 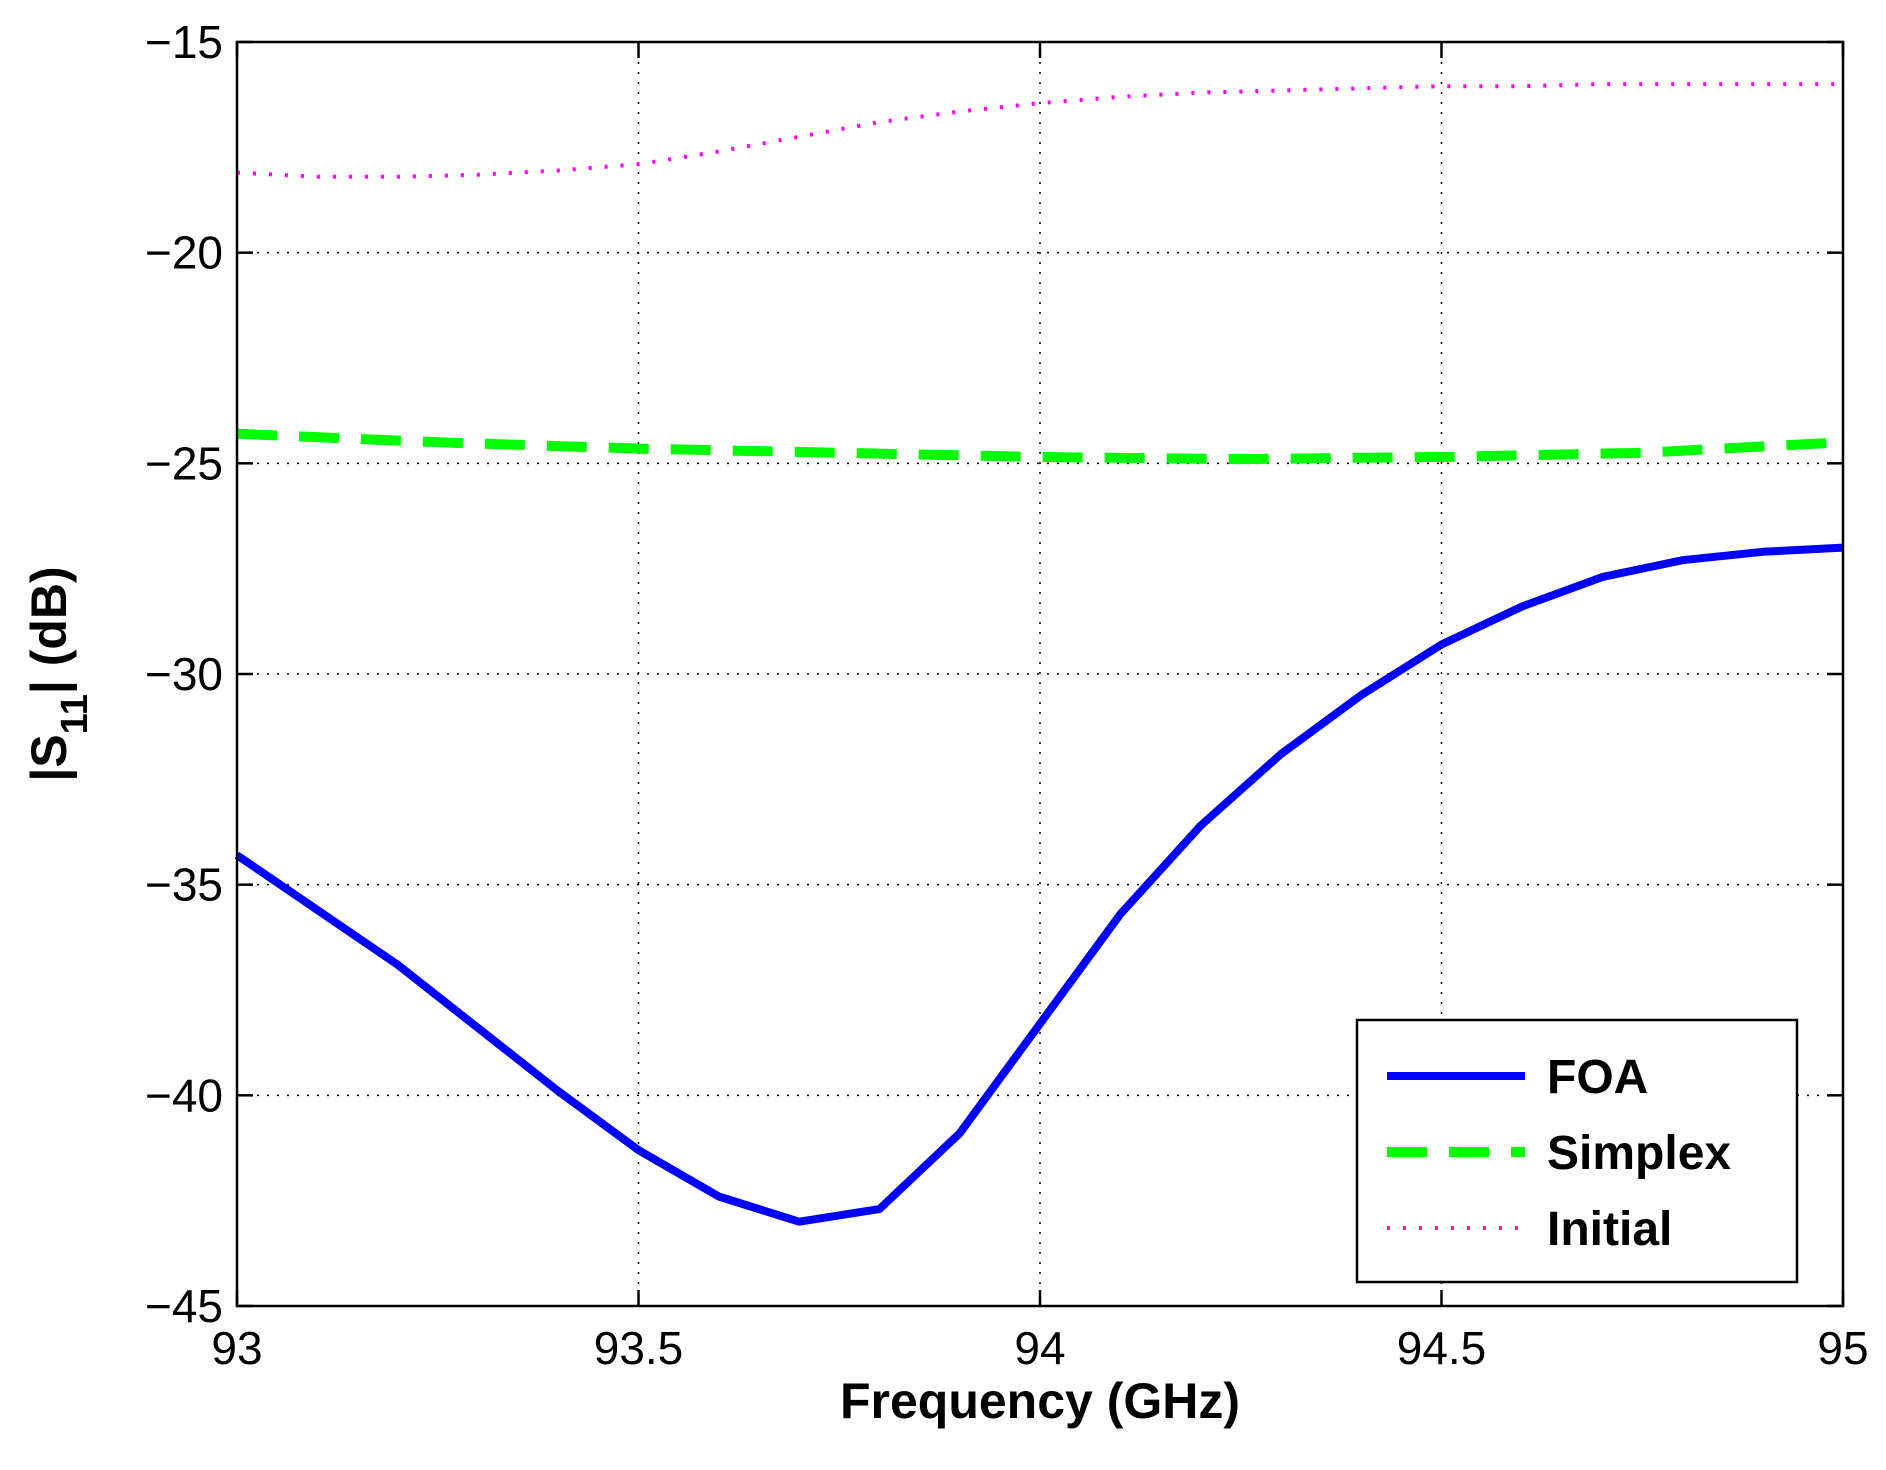 I want to click on x-tick-label: 94, so click(x=1039, y=1348).